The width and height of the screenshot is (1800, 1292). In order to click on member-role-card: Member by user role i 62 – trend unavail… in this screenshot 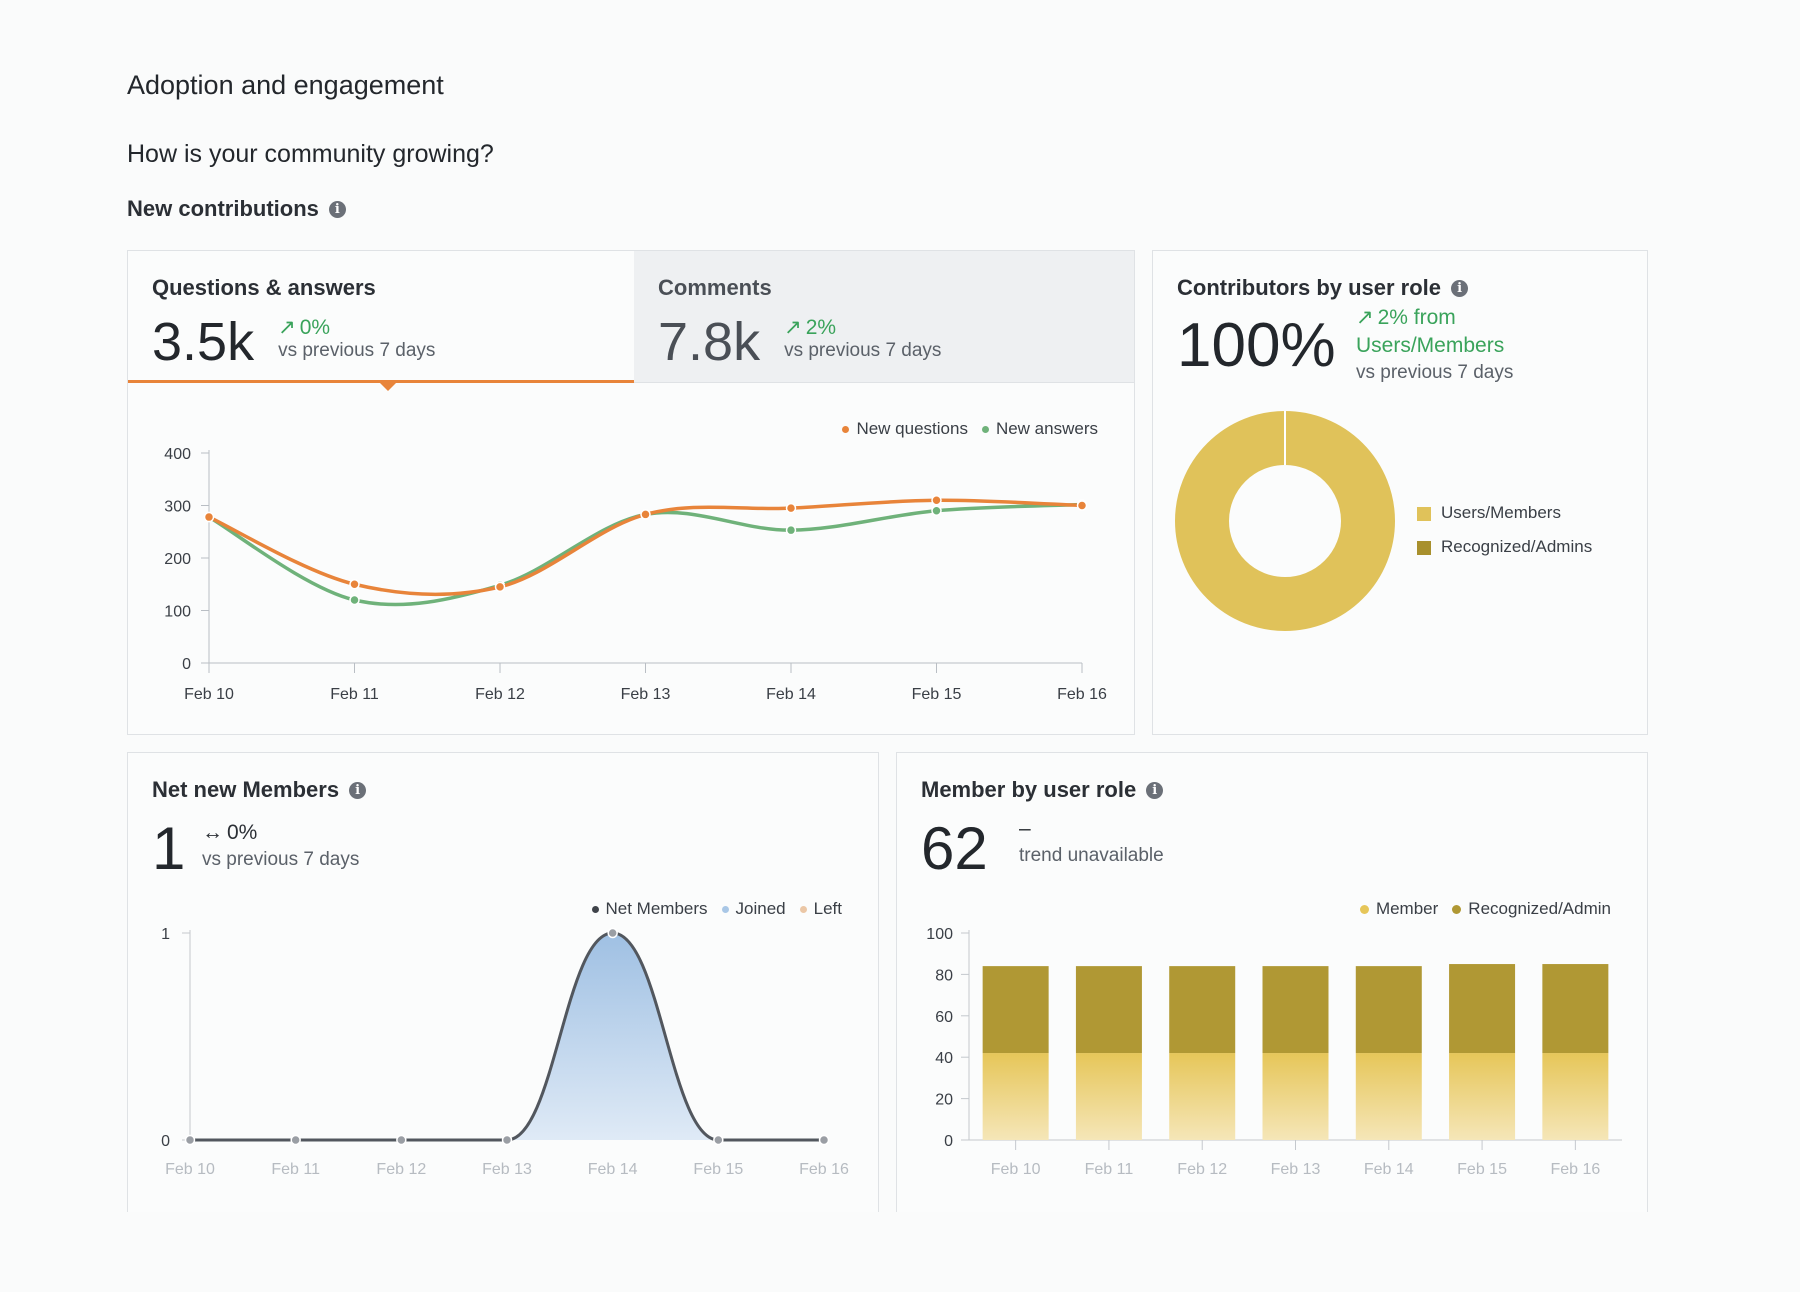, I will do `click(1272, 982)`.